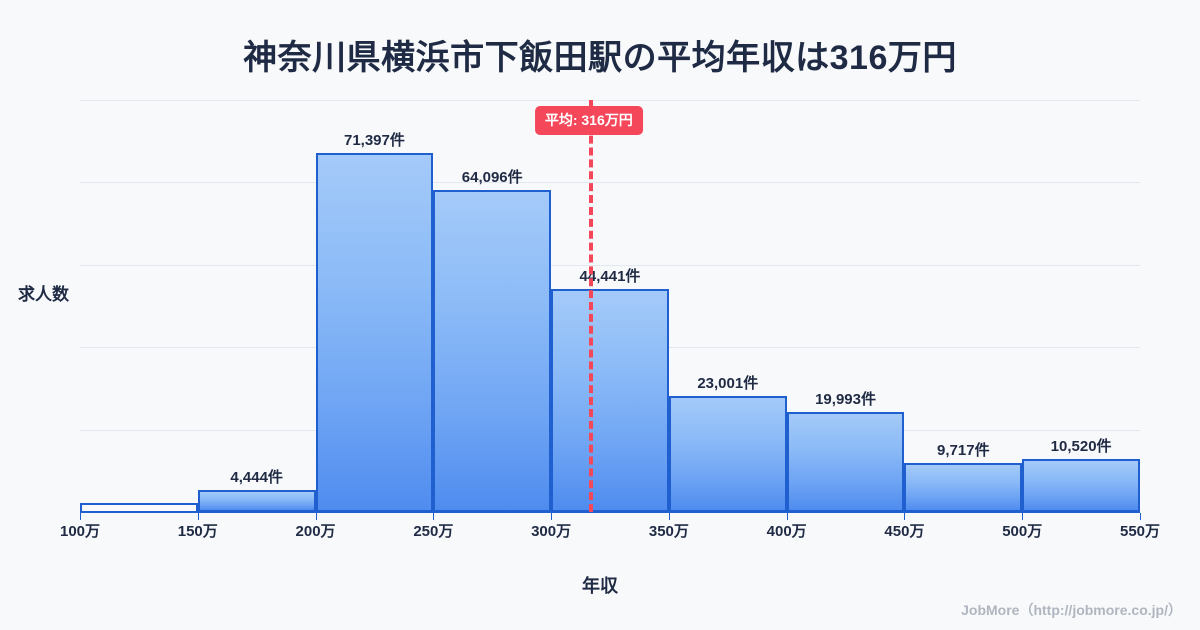 The height and width of the screenshot is (630, 1200). What do you see at coordinates (786, 531) in the screenshot?
I see `x-axis-tick-label: 400万` at bounding box center [786, 531].